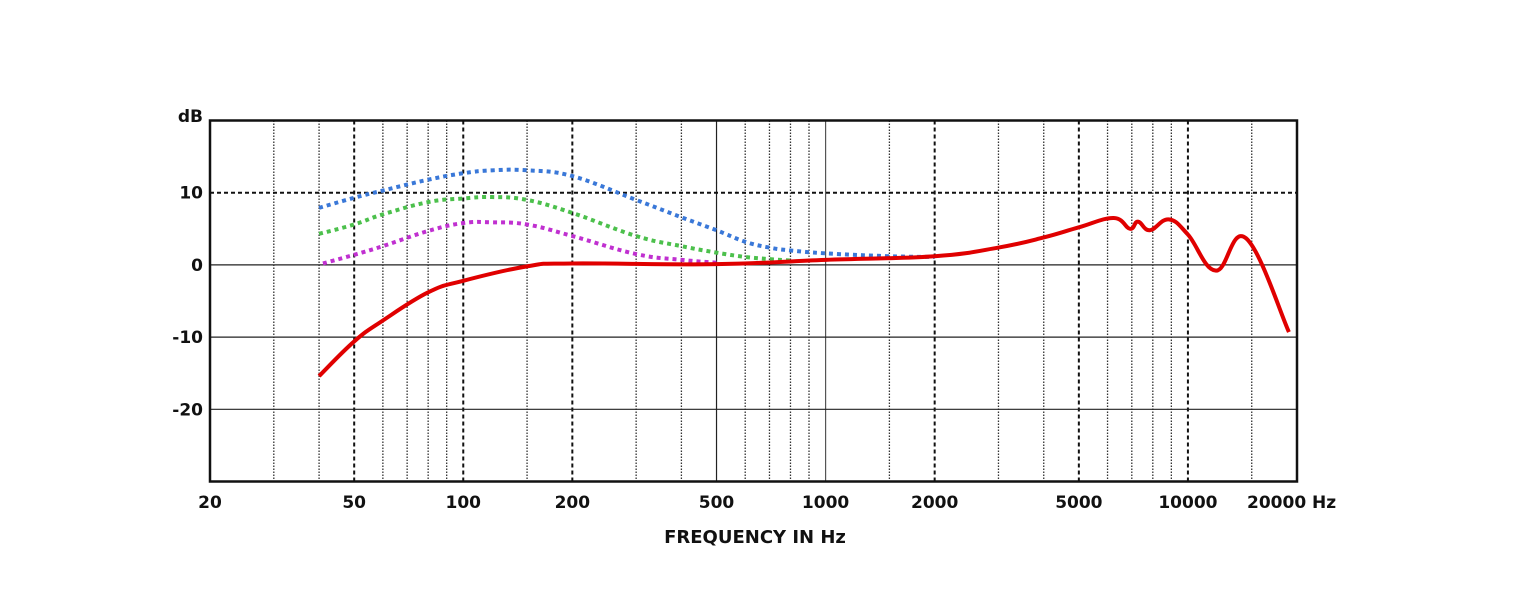 This screenshot has width=1536, height=614. I want to click on x-tick-label: 200, so click(573, 503).